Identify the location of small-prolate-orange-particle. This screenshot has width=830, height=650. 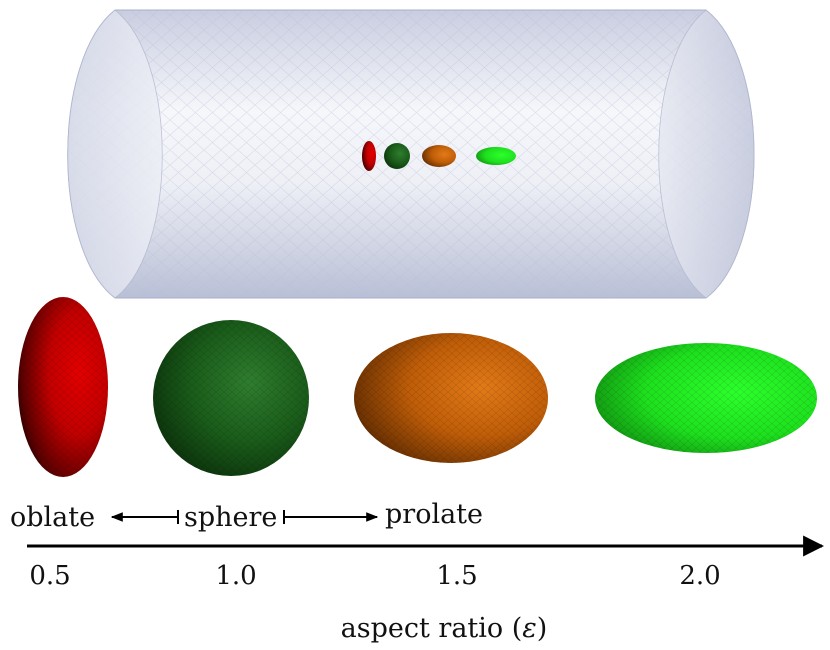
(439, 156).